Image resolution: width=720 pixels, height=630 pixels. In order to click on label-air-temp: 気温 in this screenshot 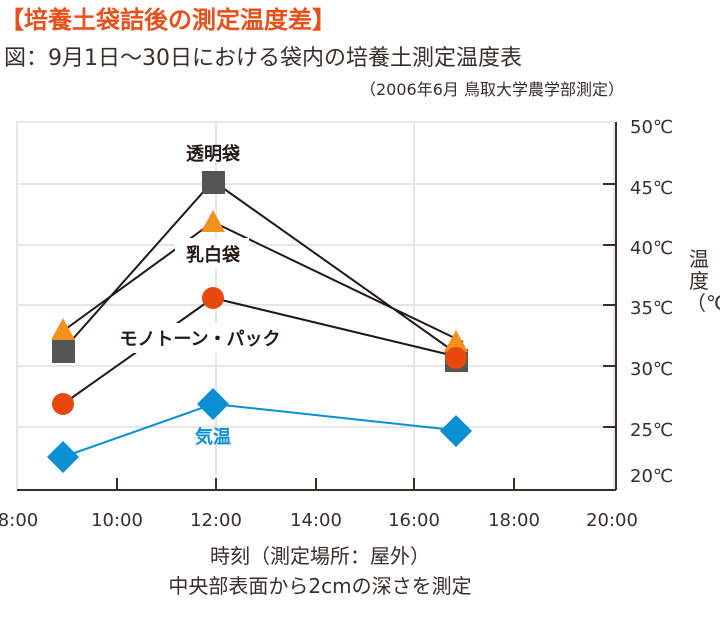, I will do `click(213, 437)`.